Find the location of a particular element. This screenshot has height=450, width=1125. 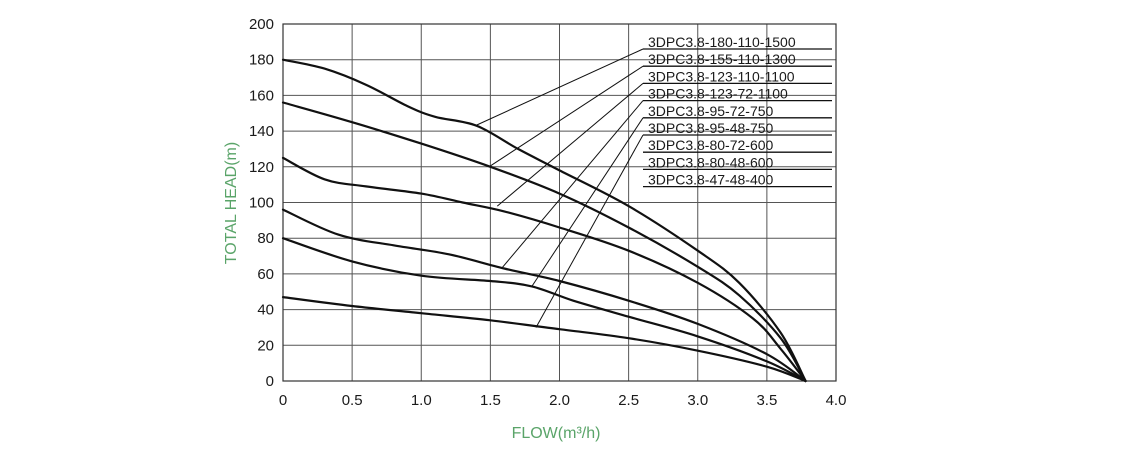

x-tick-label: 2.0 is located at coordinates (559, 400).